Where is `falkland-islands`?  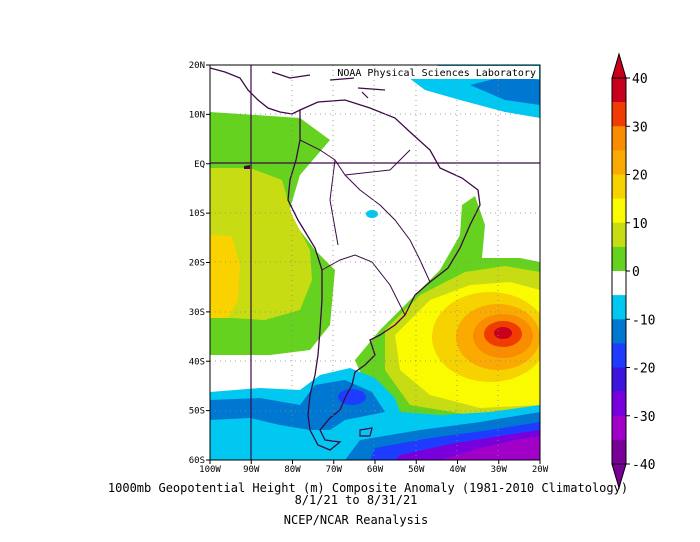
falkland-islands is located at coordinates (366, 432).